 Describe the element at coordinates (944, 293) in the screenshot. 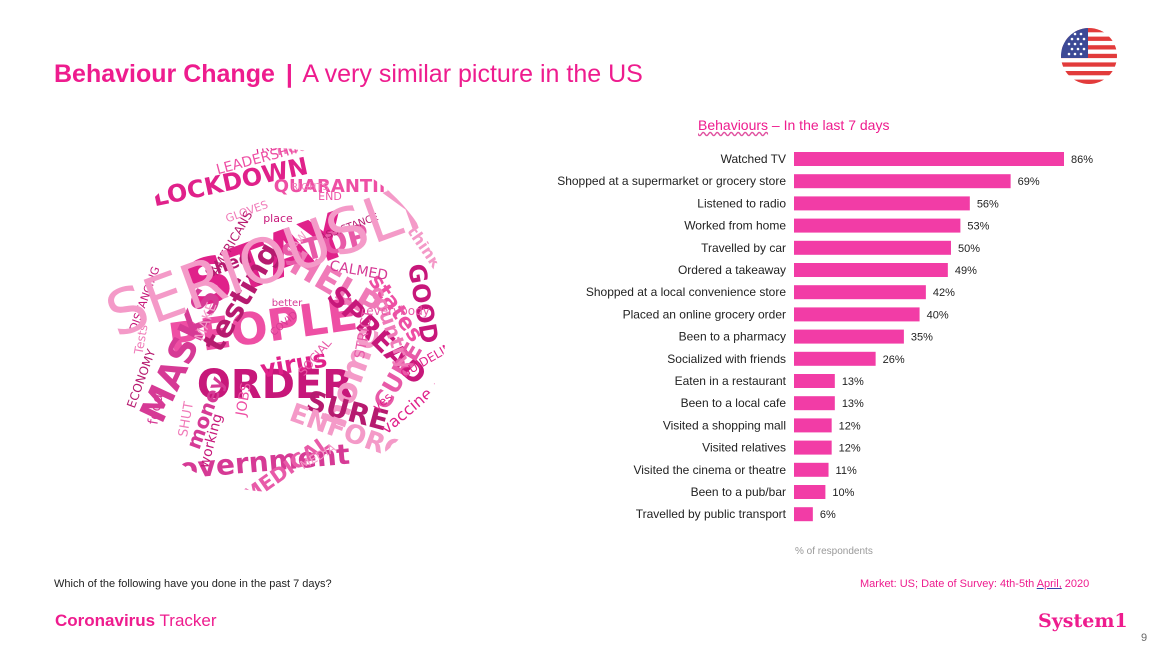

I see `data-label: 42%` at that location.